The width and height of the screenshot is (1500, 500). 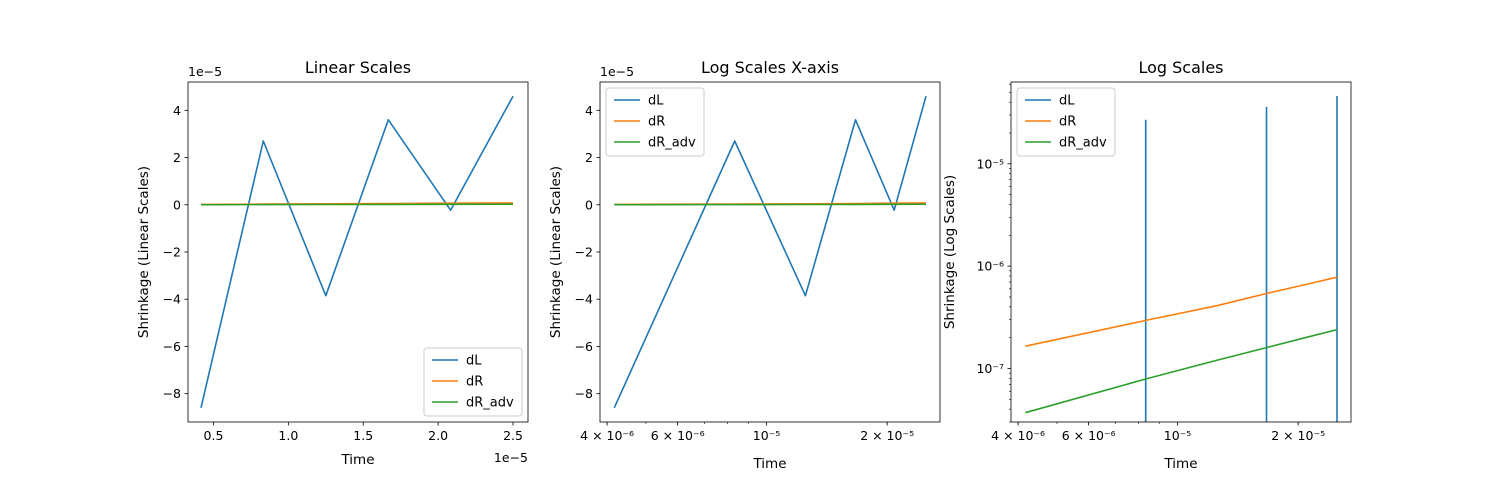 What do you see at coordinates (511, 457) in the screenshot?
I see `x-offset-text: 1e−5` at bounding box center [511, 457].